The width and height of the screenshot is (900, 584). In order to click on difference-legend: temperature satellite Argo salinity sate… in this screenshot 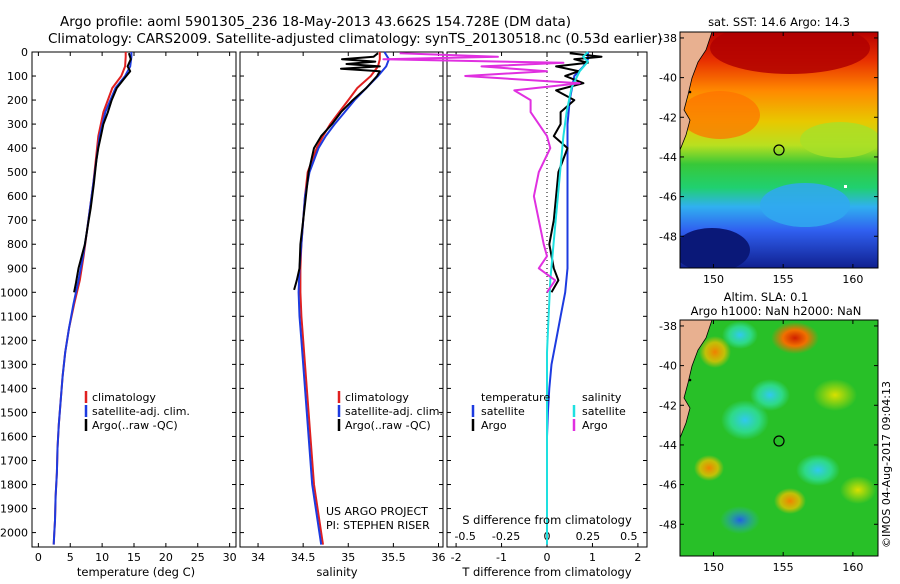, I will do `click(548, 411)`.